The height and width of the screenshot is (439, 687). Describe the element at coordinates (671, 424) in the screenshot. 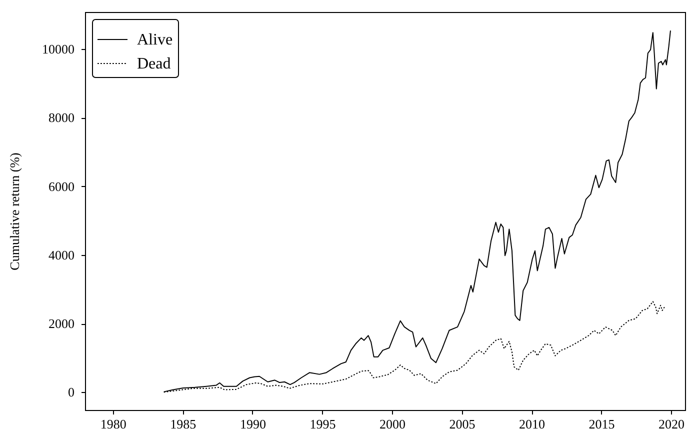

I see `x-tick-label: 2020` at that location.